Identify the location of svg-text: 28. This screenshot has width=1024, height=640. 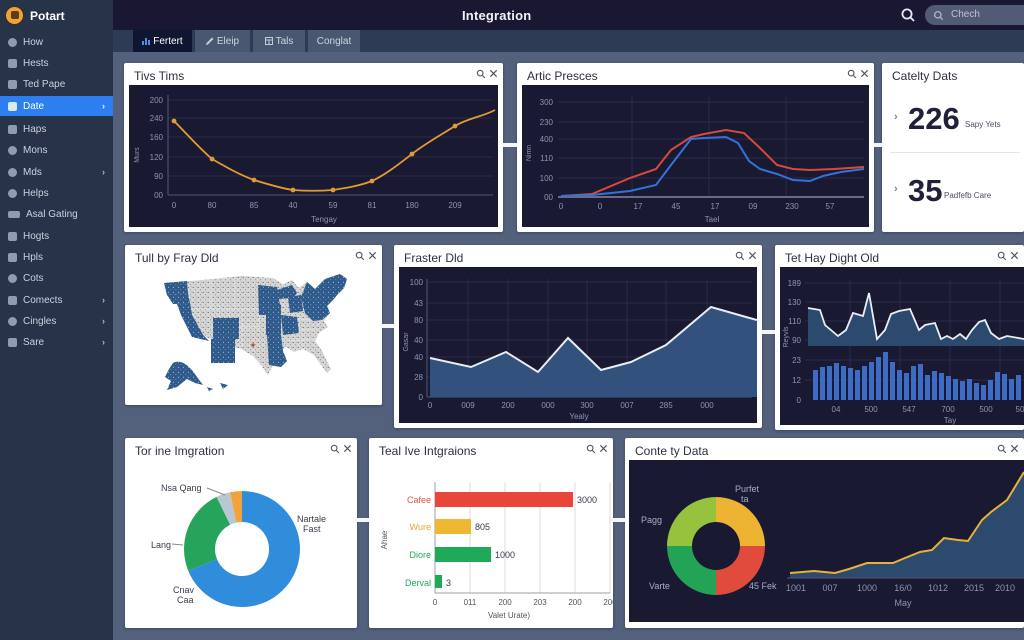
(418, 377).